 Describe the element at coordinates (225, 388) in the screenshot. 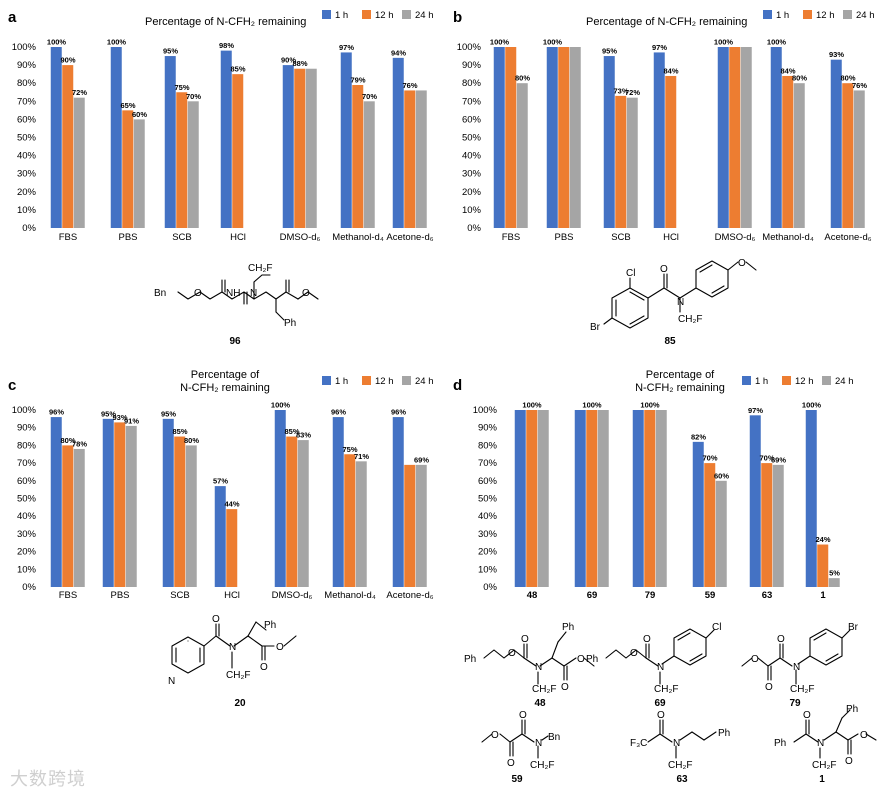

I see `chart-title-line2: N-CFH₂ remaining` at that location.